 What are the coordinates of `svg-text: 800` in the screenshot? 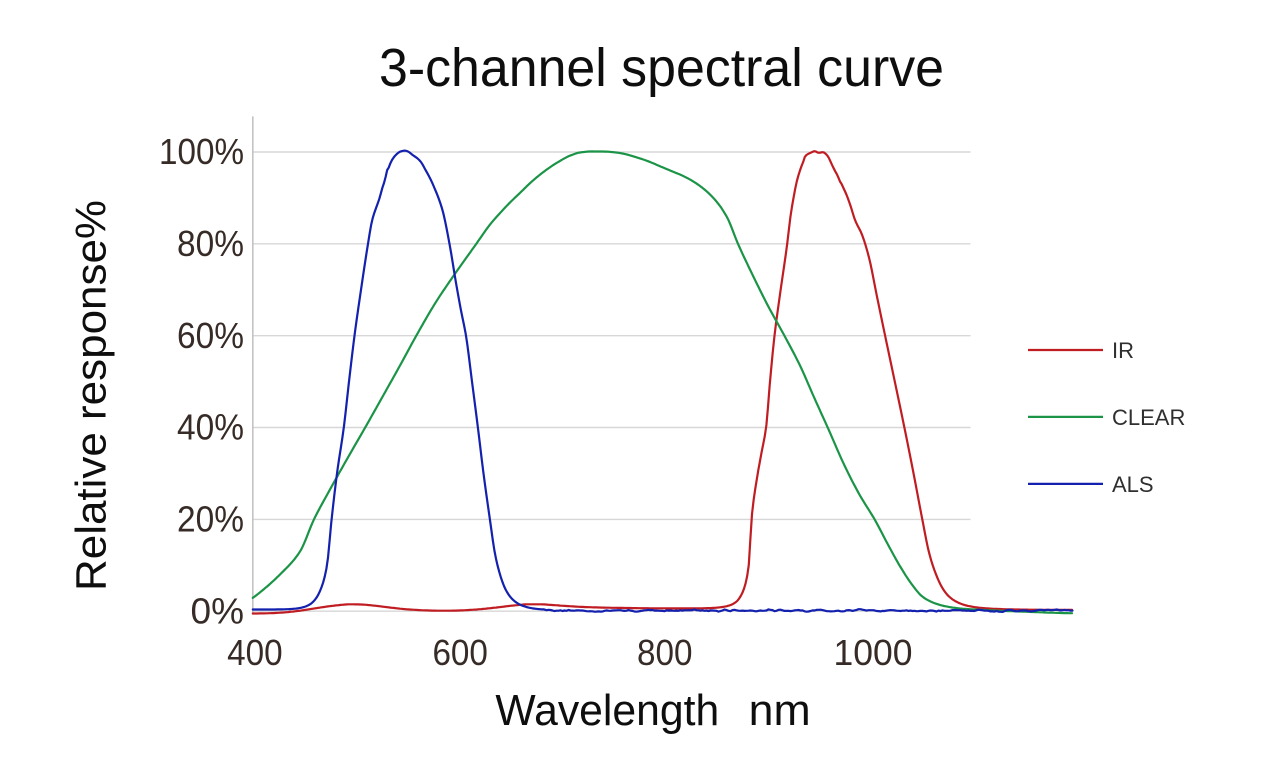 It's located at (665, 652).